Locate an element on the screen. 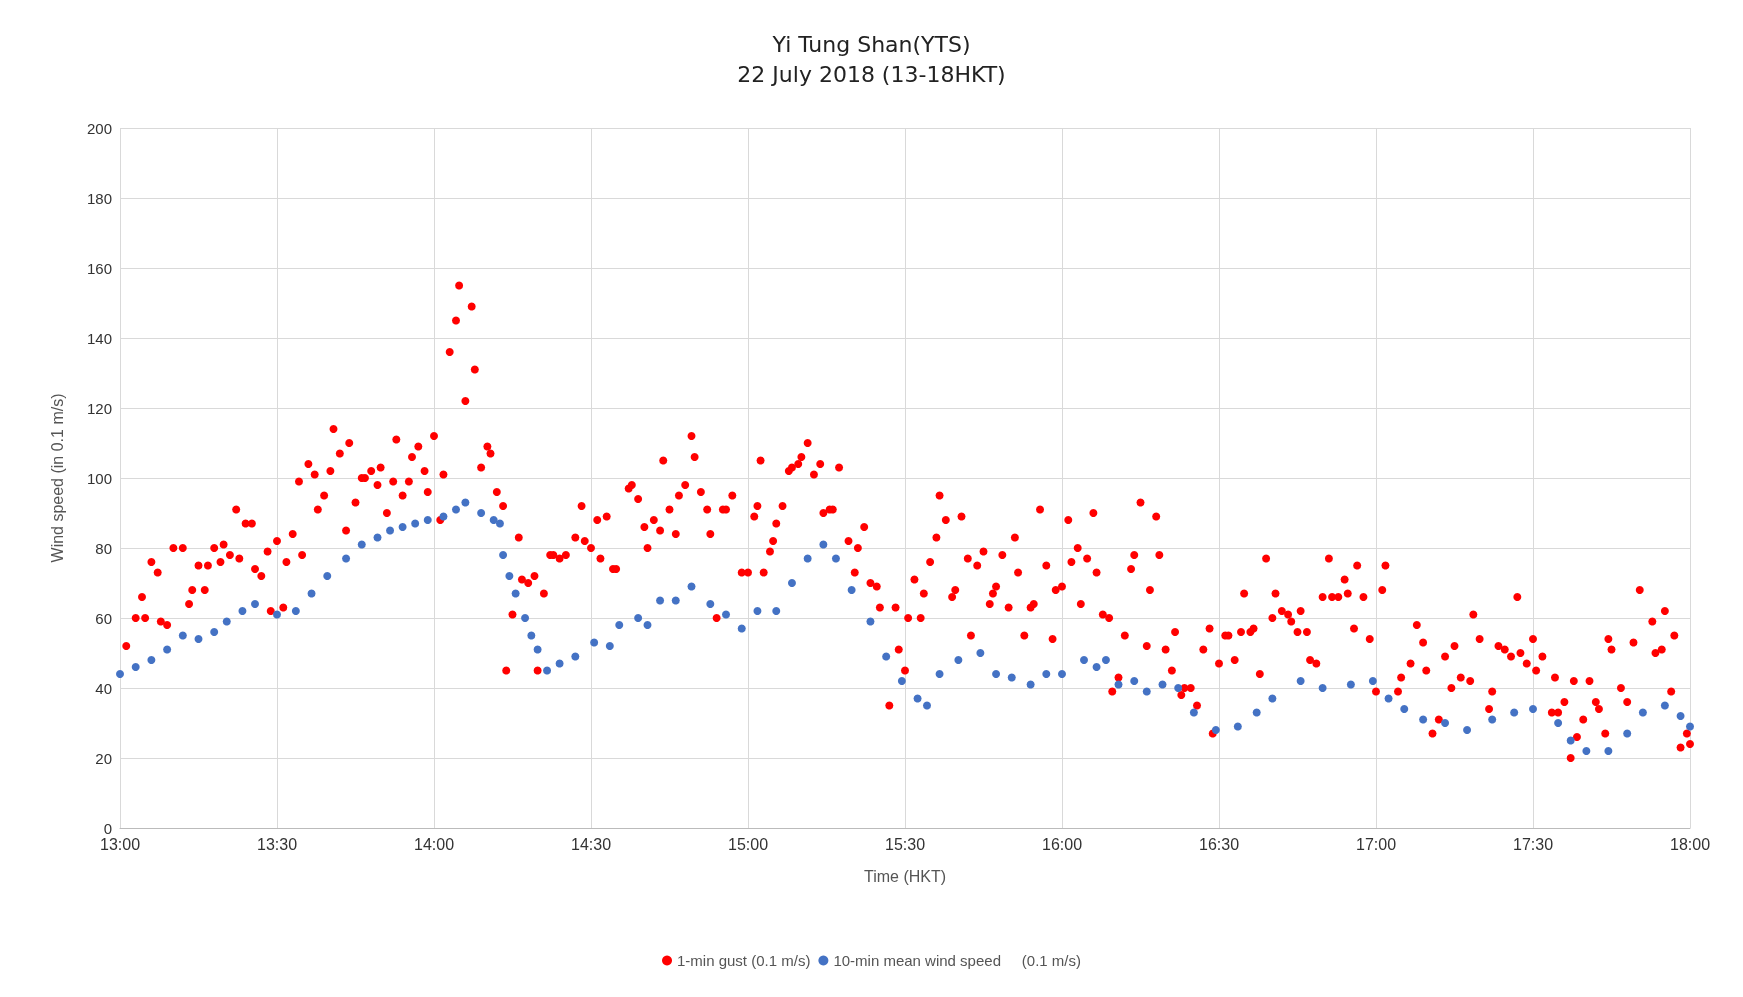  x-axis-title: Time (HKT) is located at coordinates (905, 876).